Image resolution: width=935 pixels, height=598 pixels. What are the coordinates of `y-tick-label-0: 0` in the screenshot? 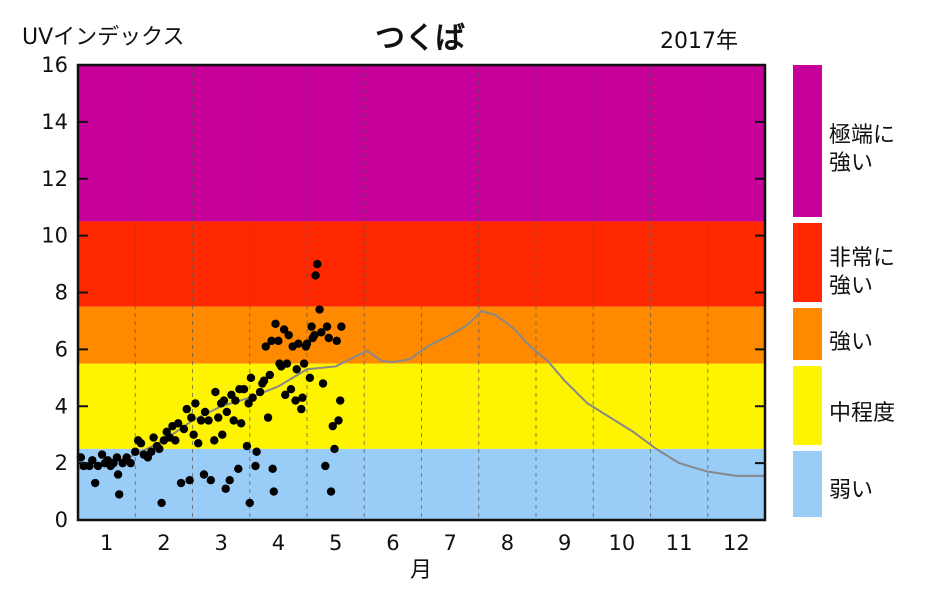 It's located at (61, 520).